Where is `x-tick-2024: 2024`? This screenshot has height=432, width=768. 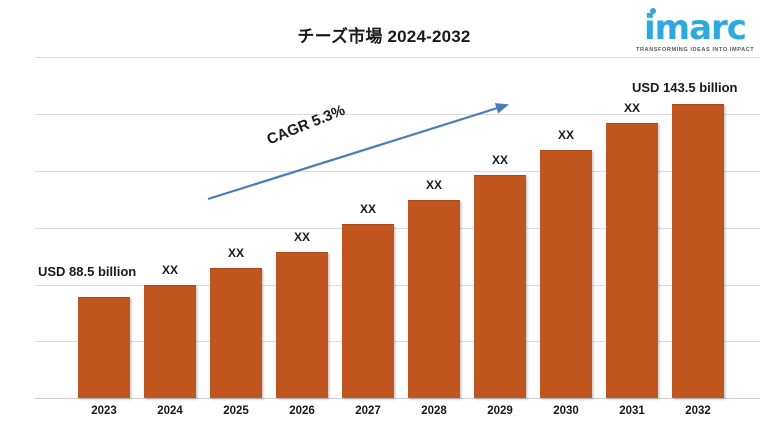
x-tick-2024: 2024 is located at coordinates (170, 411).